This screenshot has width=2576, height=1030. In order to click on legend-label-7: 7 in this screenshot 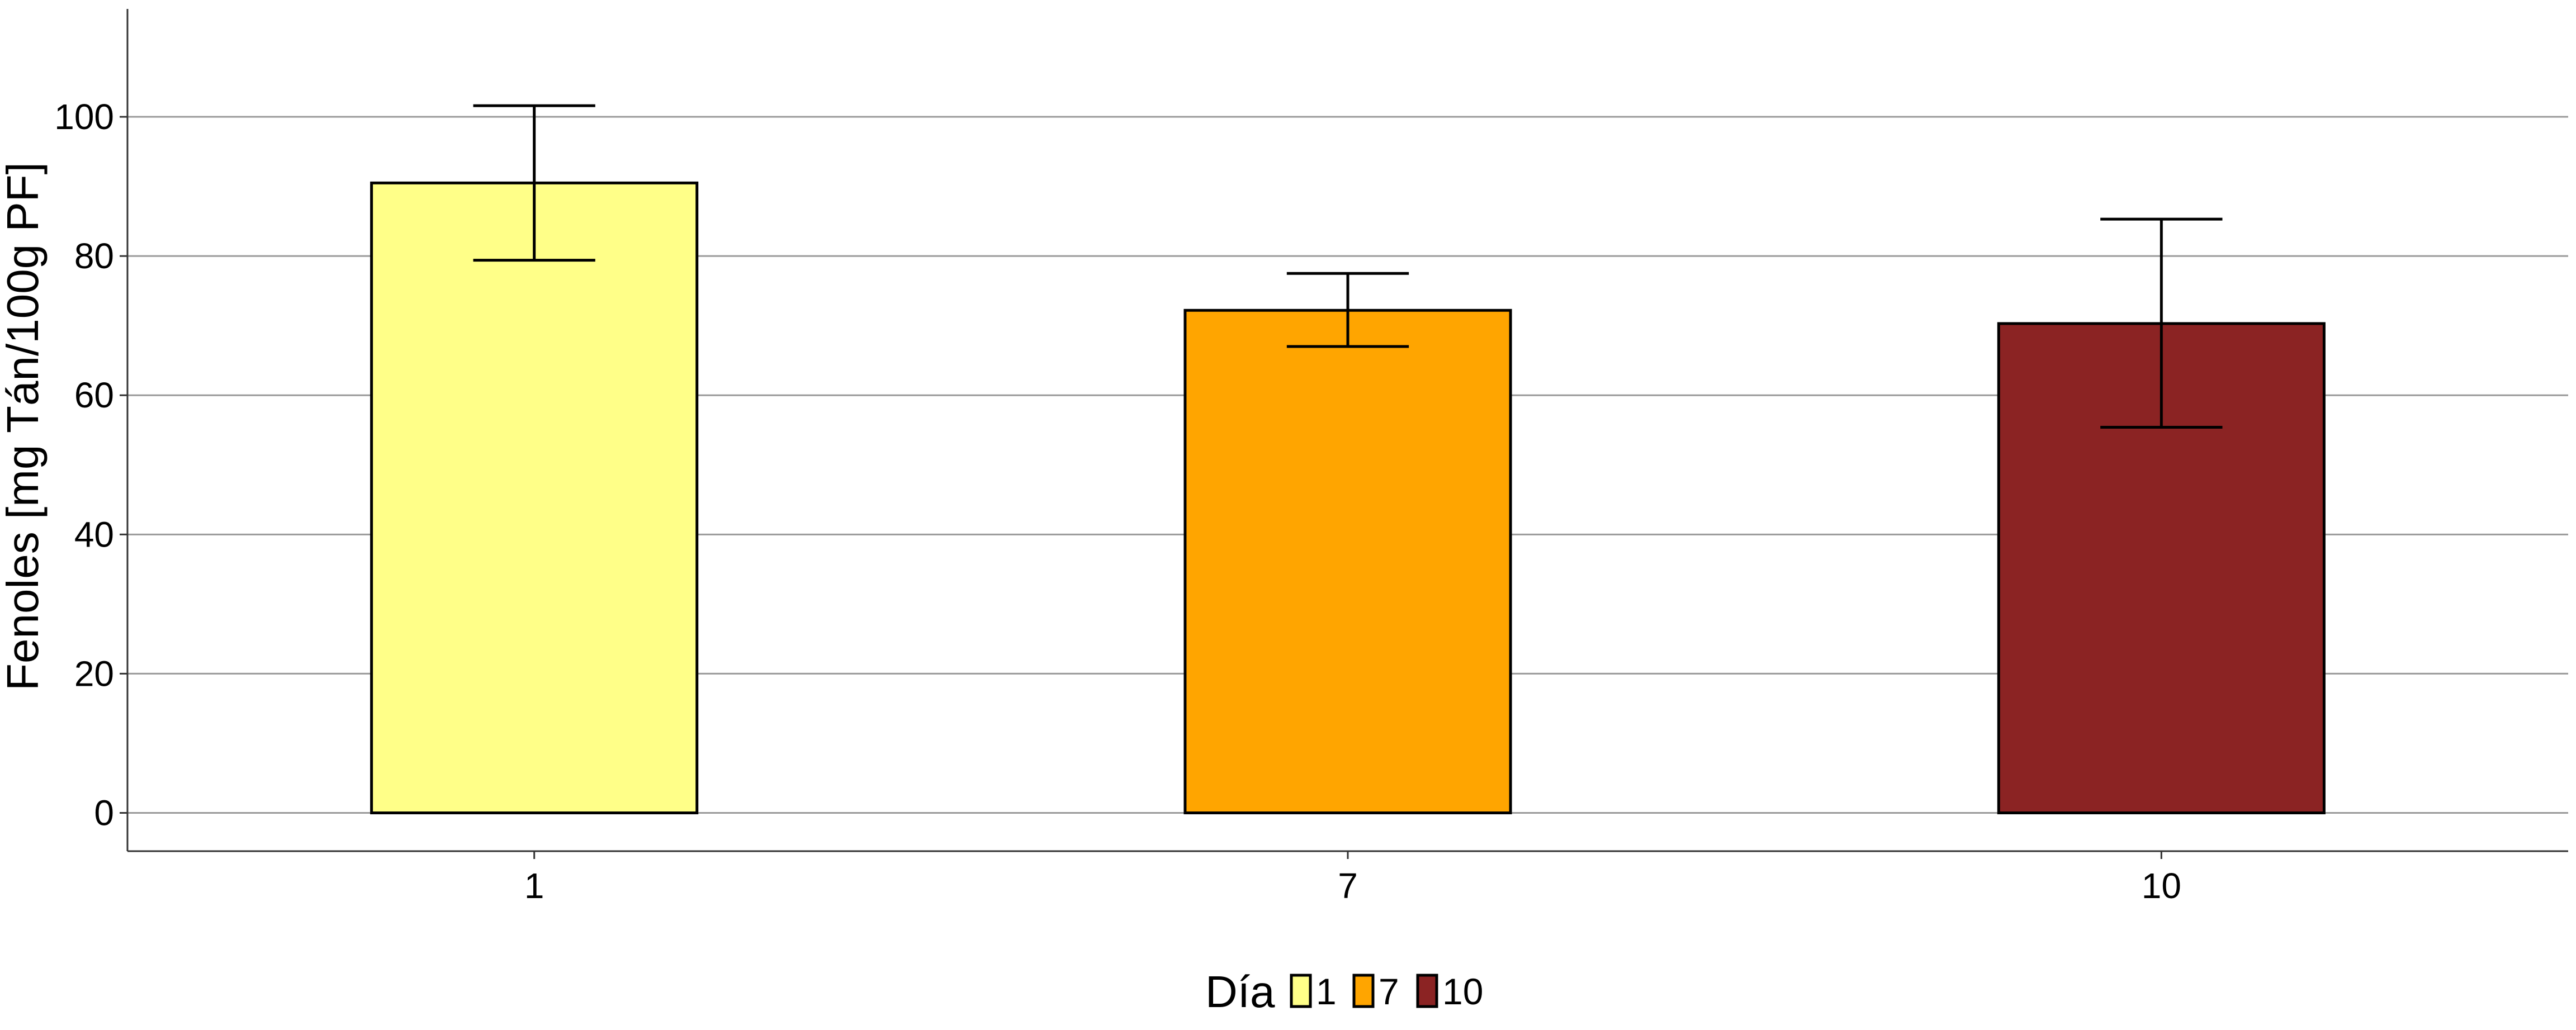, I will do `click(1389, 991)`.